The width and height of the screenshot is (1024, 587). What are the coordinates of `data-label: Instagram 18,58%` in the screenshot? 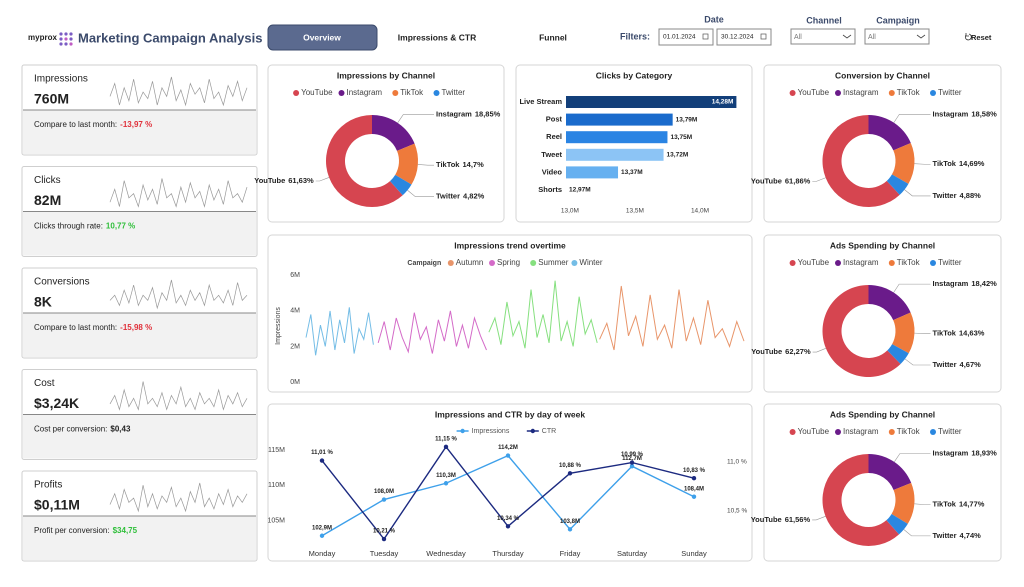 It's located at (965, 113).